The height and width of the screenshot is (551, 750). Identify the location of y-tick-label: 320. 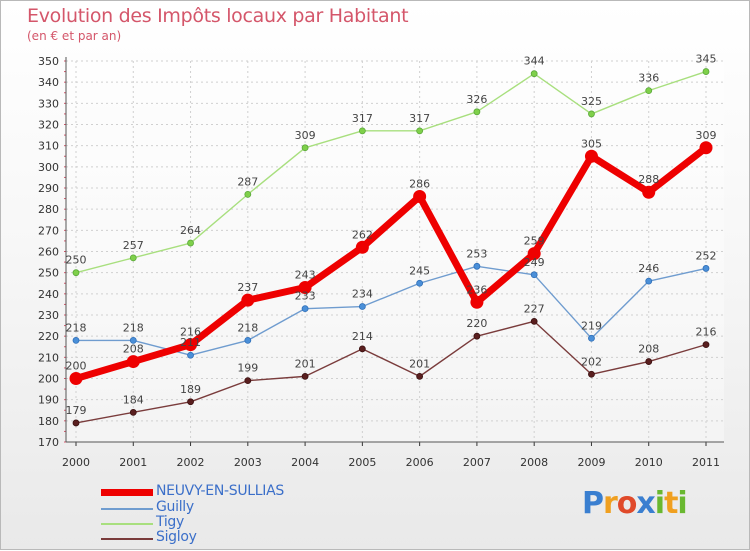
(48, 125).